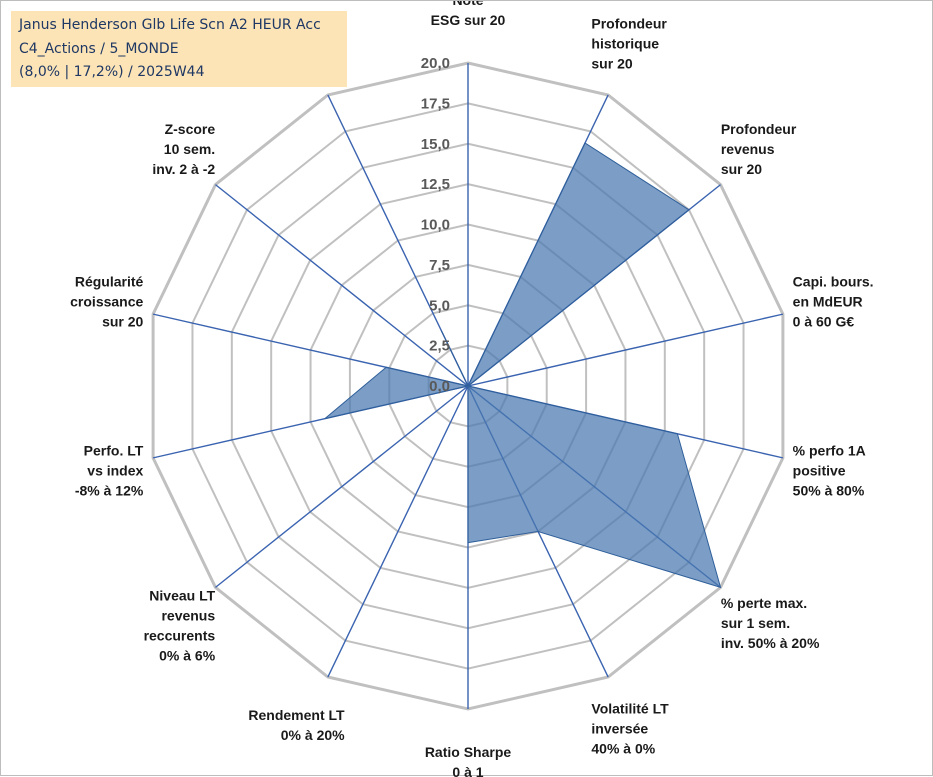 The image size is (933, 777). Describe the element at coordinates (435, 144) in the screenshot. I see `radial-tick-label: 15,0` at that location.